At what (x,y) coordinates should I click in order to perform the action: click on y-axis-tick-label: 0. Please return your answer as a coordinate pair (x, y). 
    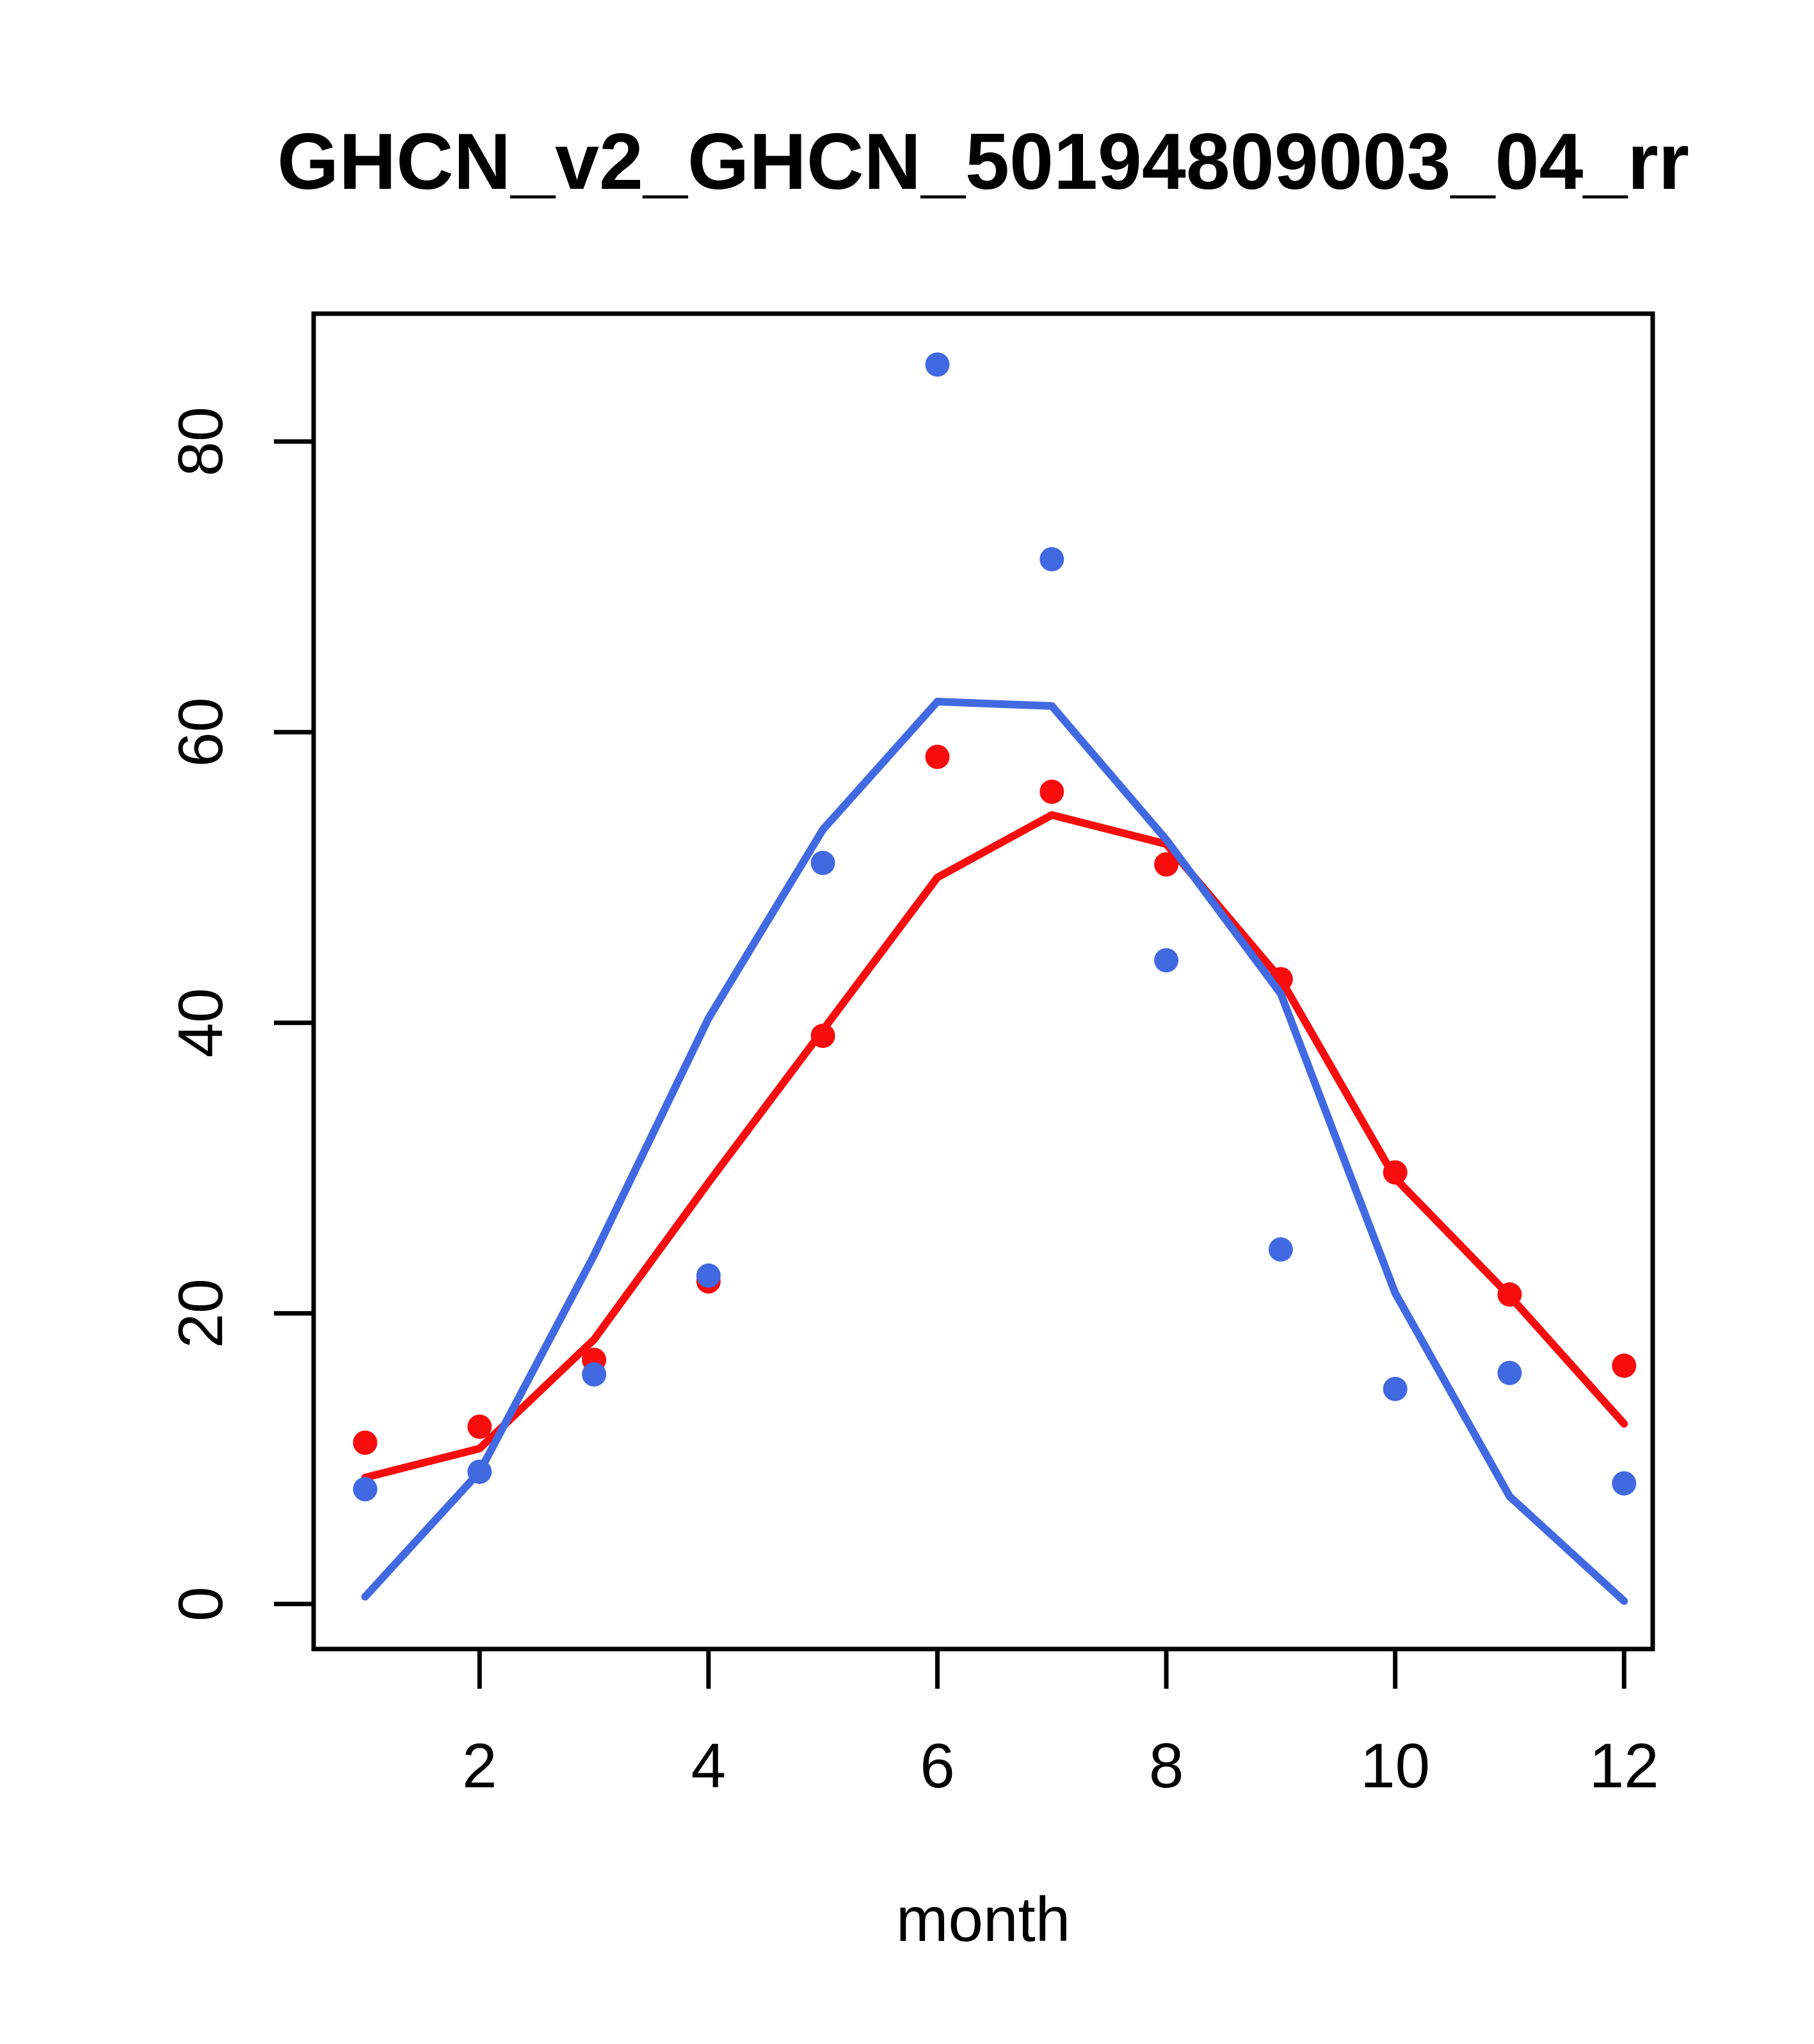
    Looking at the image, I should click on (200, 1604).